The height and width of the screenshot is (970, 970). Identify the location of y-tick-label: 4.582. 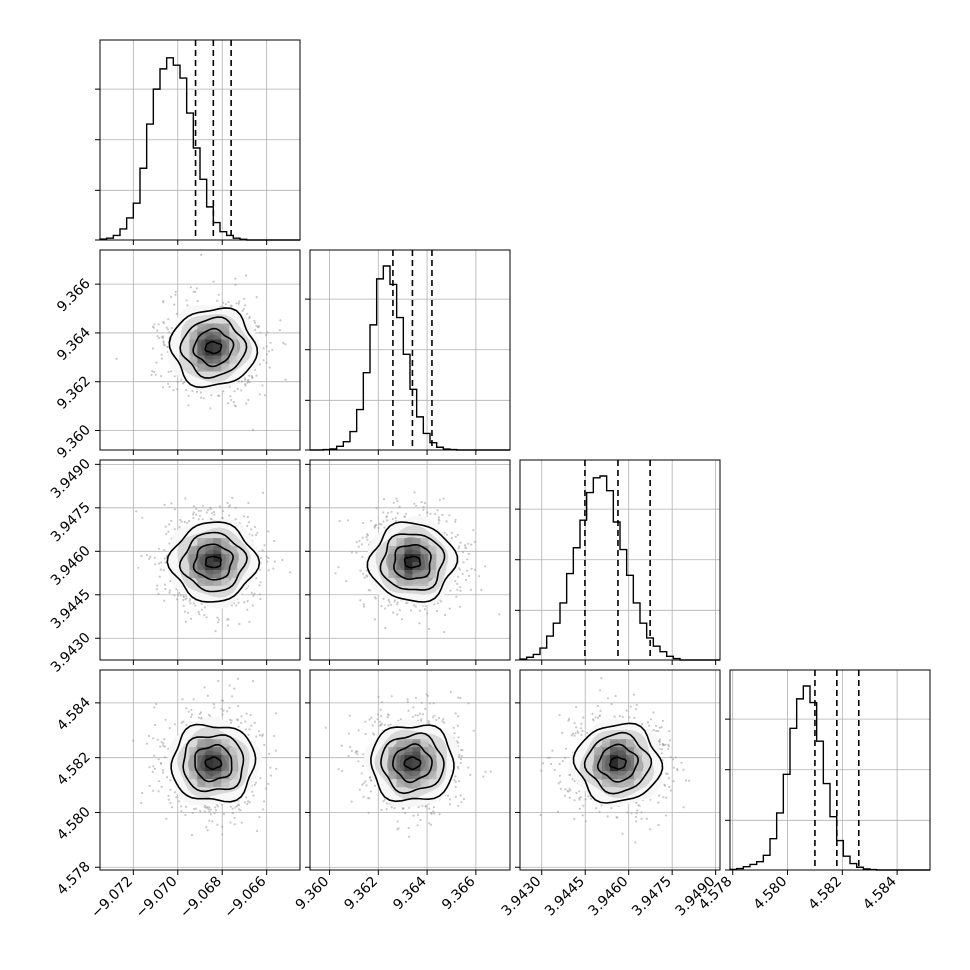
(74, 769).